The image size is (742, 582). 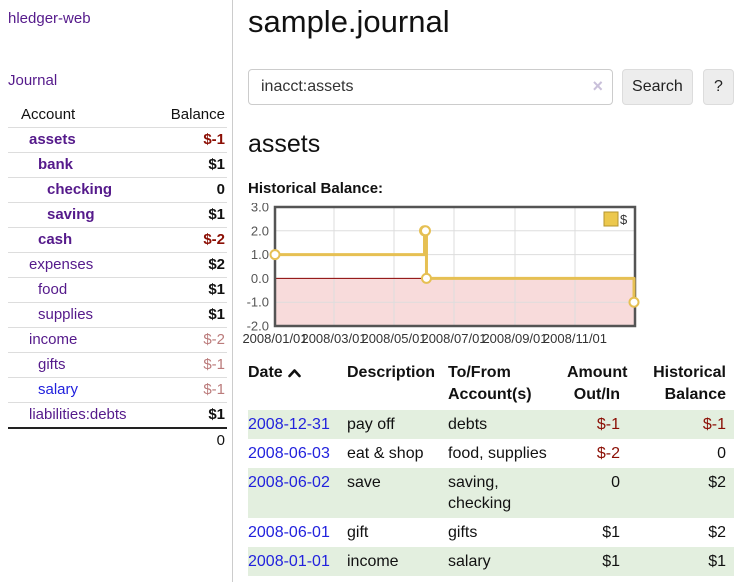 What do you see at coordinates (52, 139) in the screenshot?
I see `account-link-assets: assets` at bounding box center [52, 139].